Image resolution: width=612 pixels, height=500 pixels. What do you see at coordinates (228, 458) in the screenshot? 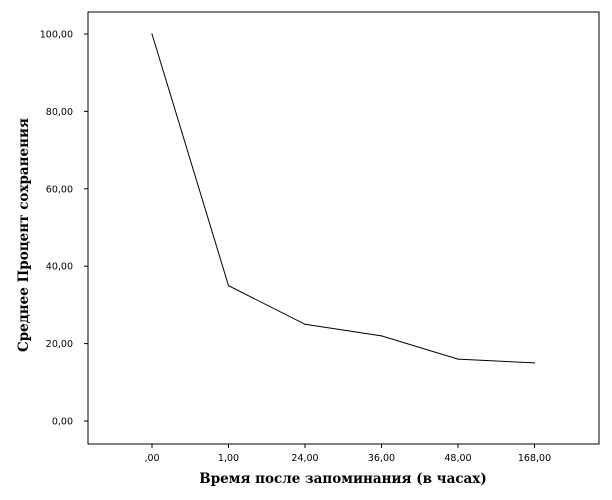
I see `x-tick-label: 1,00` at bounding box center [228, 458].